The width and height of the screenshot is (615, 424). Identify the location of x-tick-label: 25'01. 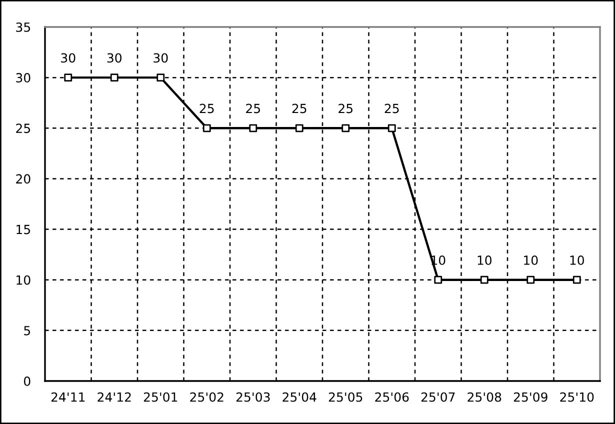
(161, 397).